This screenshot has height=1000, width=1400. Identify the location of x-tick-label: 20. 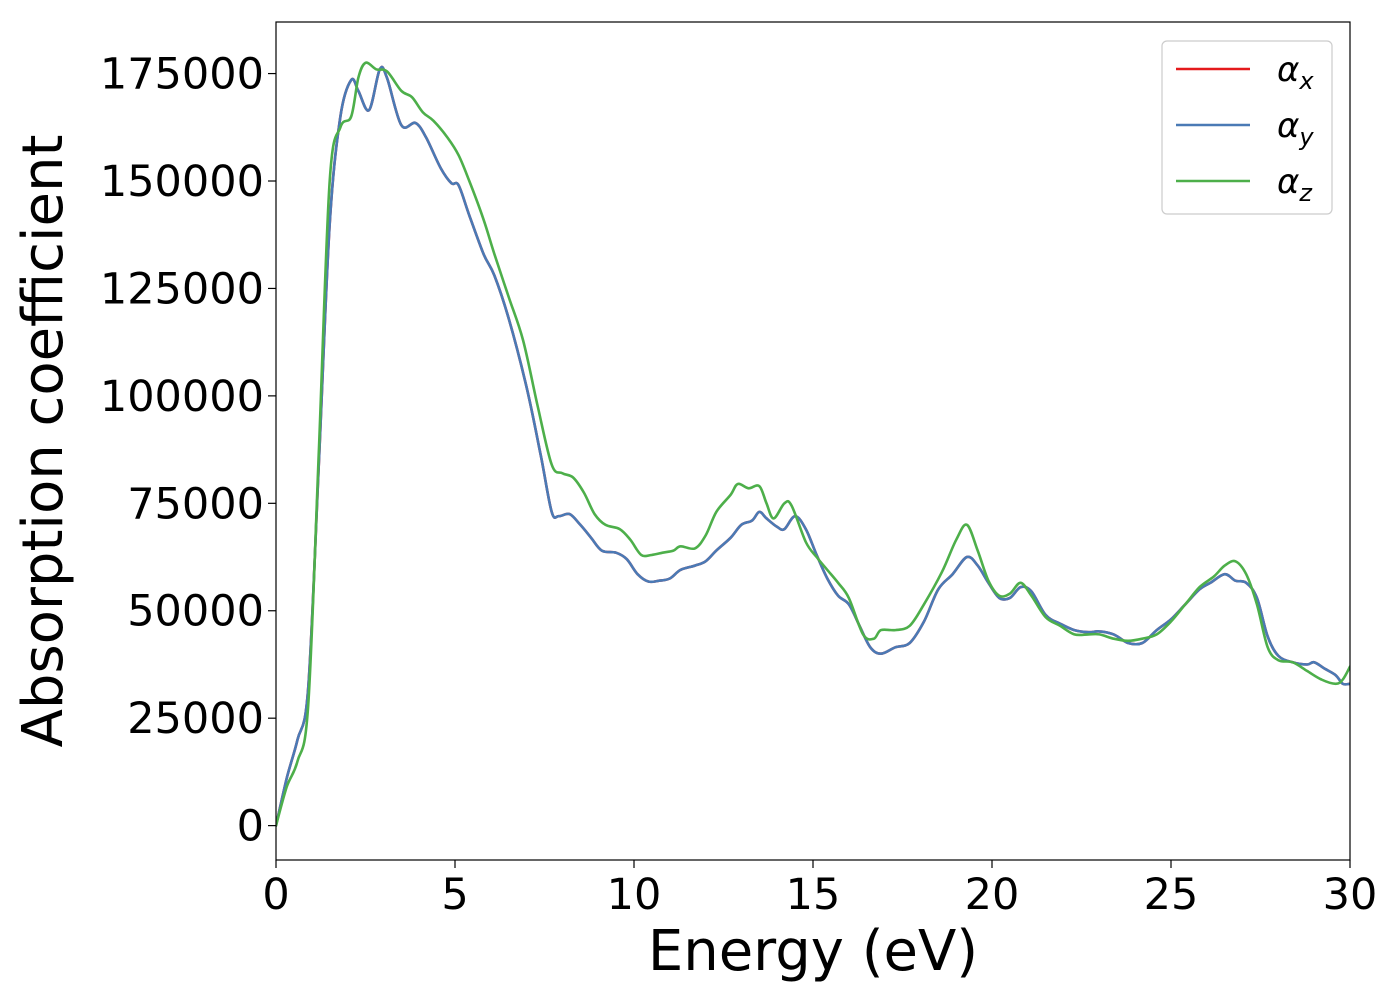
(992, 895).